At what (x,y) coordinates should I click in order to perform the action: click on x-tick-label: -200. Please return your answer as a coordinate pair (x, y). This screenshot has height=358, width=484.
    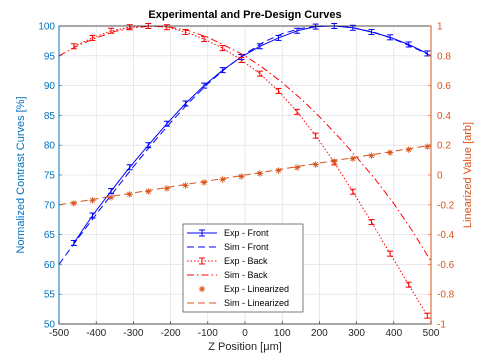
    Looking at the image, I should click on (171, 333).